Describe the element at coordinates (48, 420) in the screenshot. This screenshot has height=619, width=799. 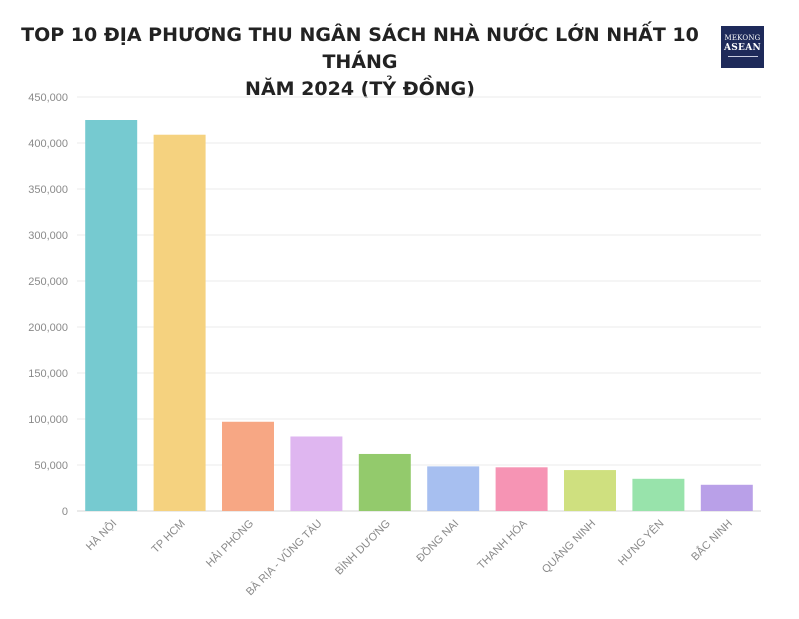
I see `y-tick-label: 100,000` at that location.